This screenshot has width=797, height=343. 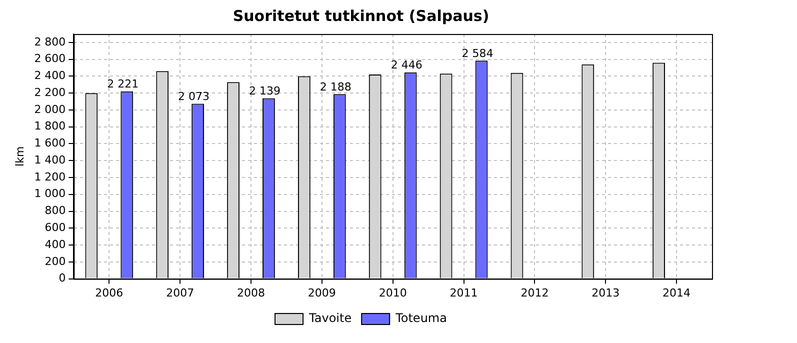 I want to click on y-tick-label: 1 800, so click(x=50, y=126).